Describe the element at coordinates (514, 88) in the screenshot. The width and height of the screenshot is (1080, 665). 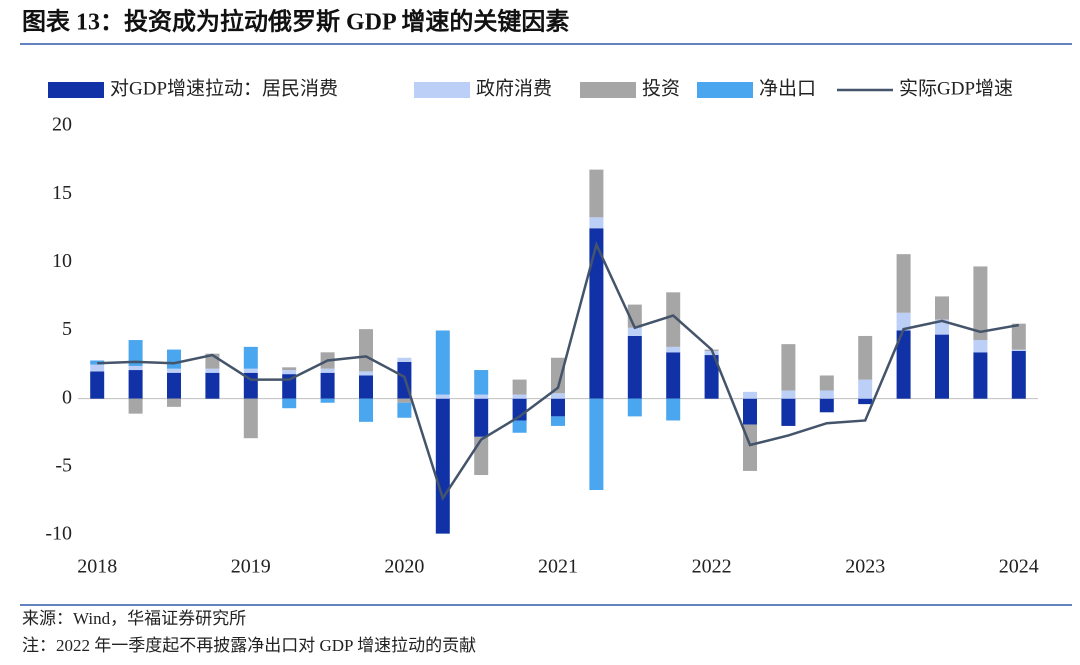
I see `legend-label: 政府消费` at that location.